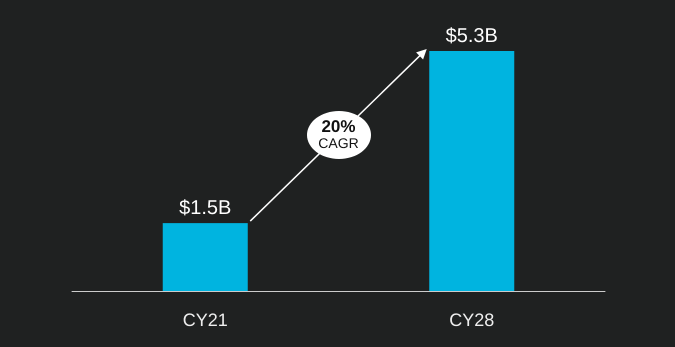 This screenshot has width=675, height=347. Describe the element at coordinates (205, 208) in the screenshot. I see `data-label: $1.5B` at that location.